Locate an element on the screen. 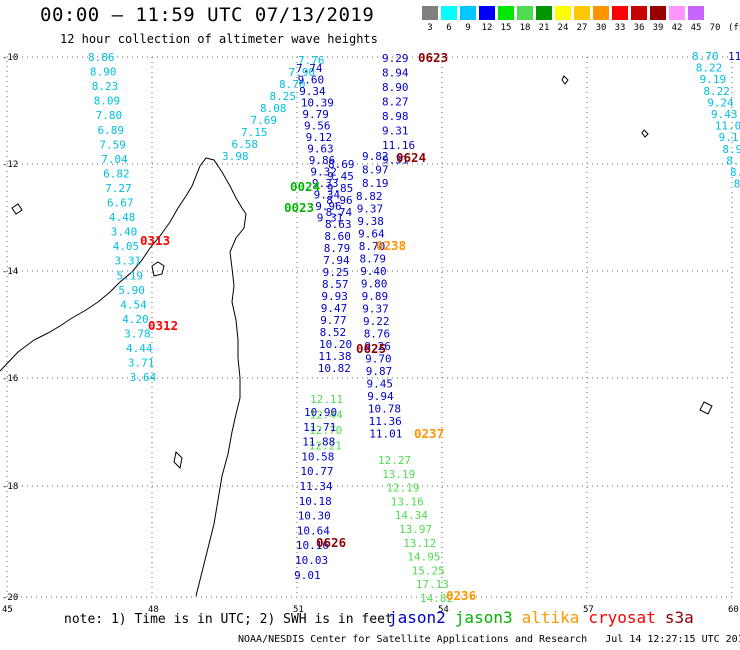 This screenshot has height=650, width=740. scale-label: 6 is located at coordinates (449, 28).